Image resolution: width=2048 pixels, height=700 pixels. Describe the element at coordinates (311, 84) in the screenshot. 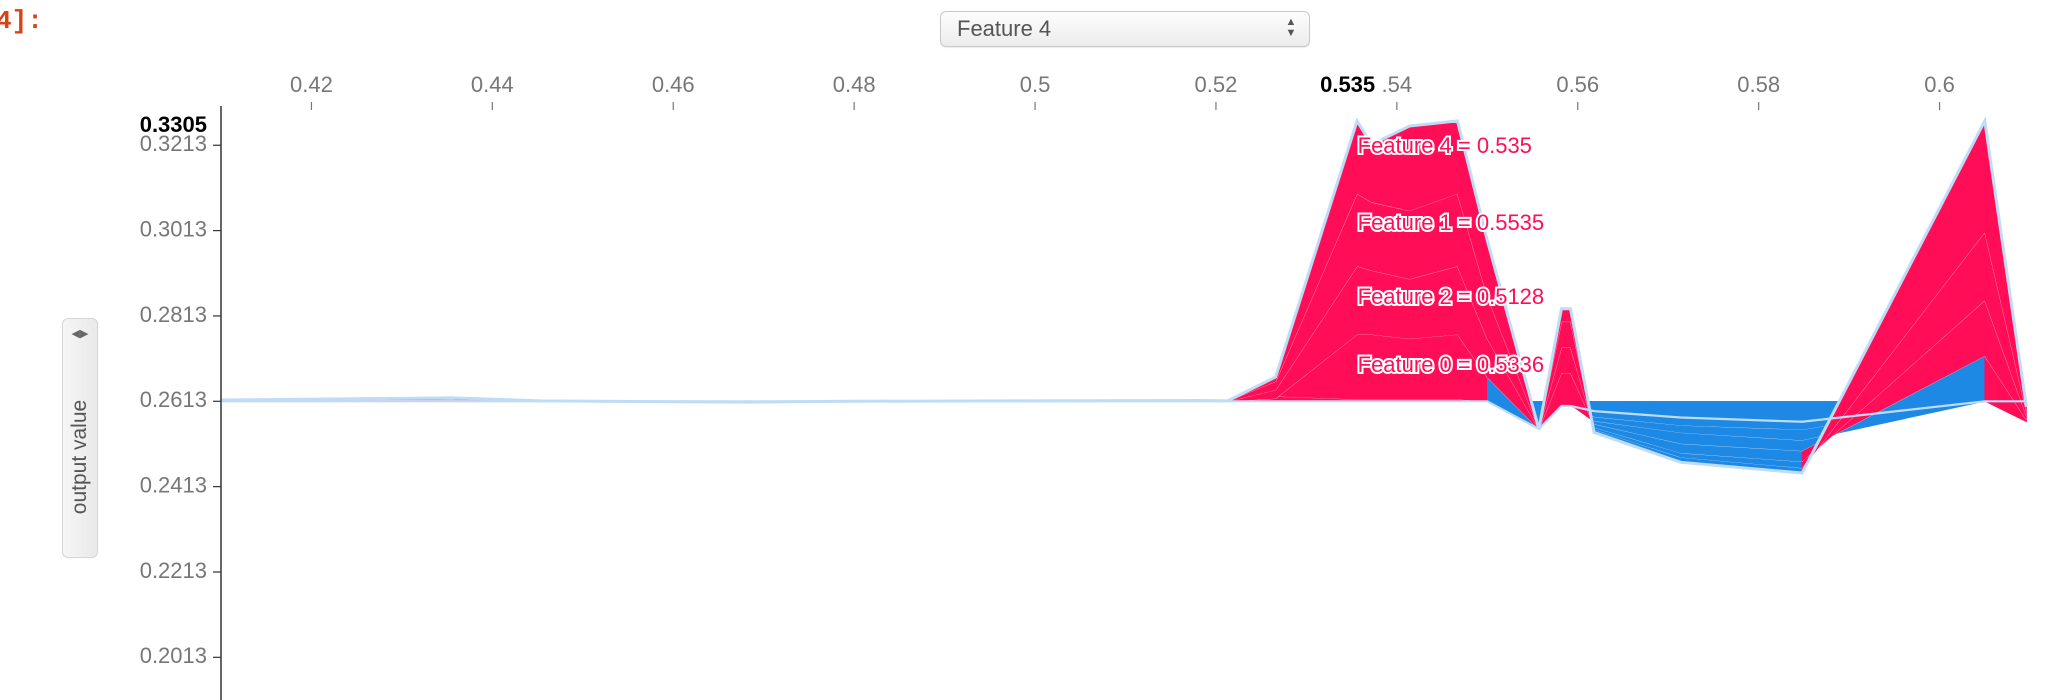

I see `x-tick-label: 0.42` at that location.